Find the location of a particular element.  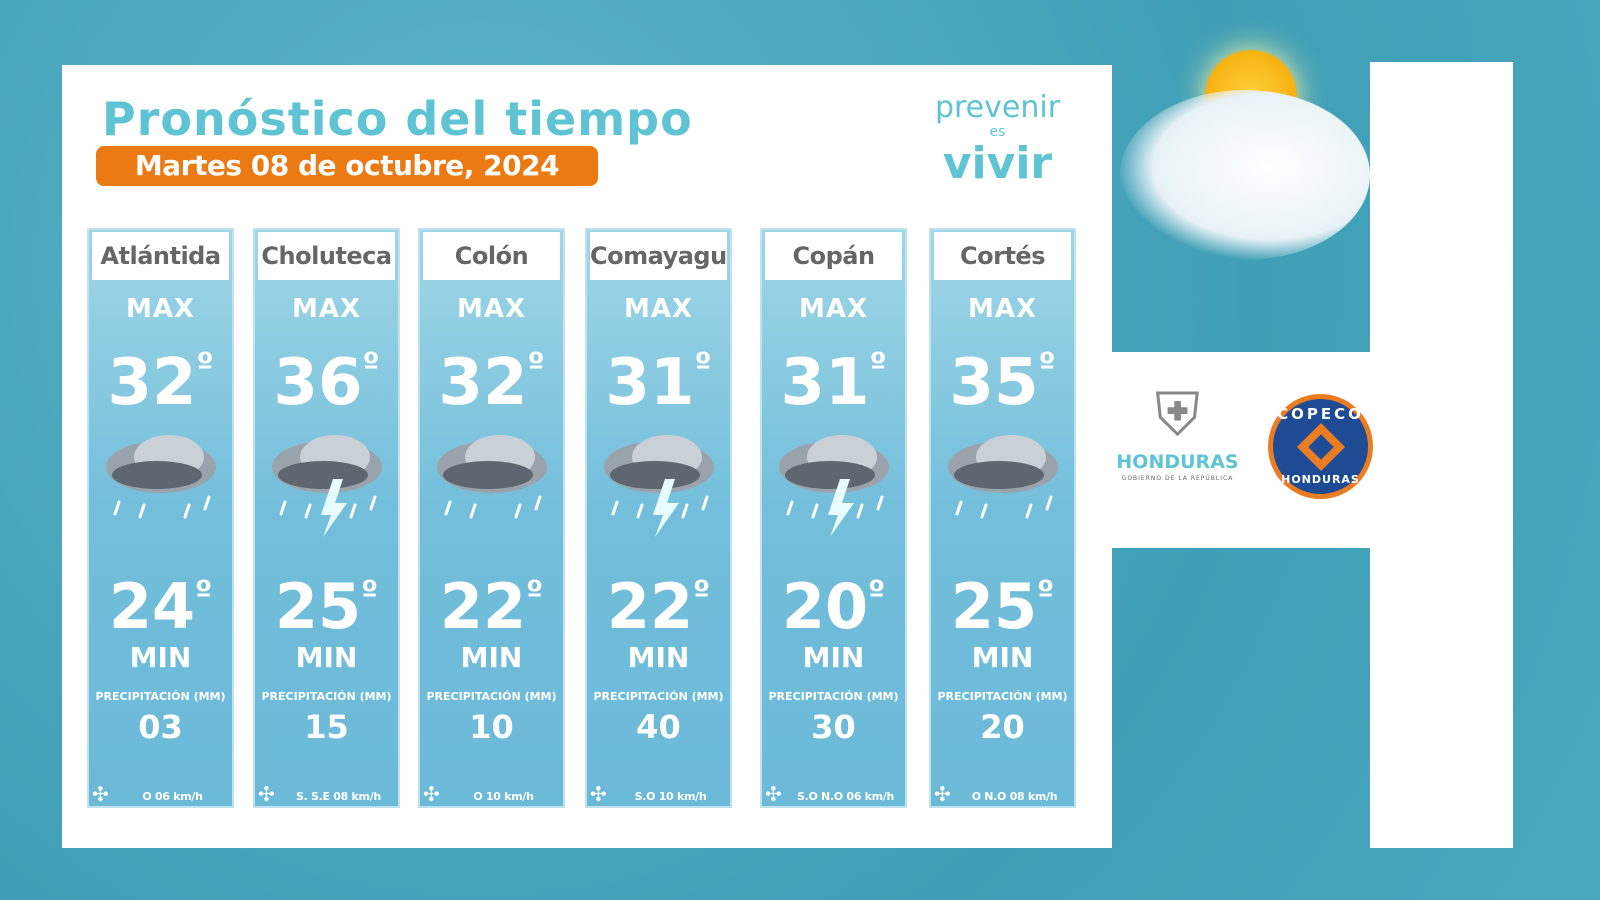

slogan-line3: vivir is located at coordinates (997, 163).